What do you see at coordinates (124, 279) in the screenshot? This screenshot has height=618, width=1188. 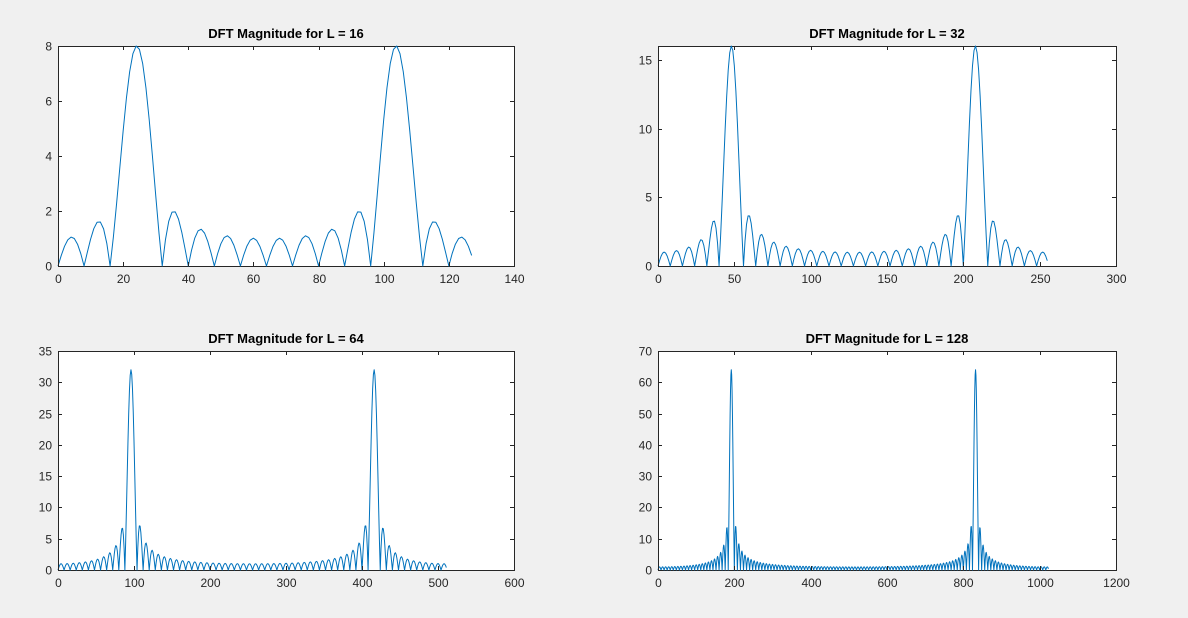 I see `x-tick-label: 20` at bounding box center [124, 279].